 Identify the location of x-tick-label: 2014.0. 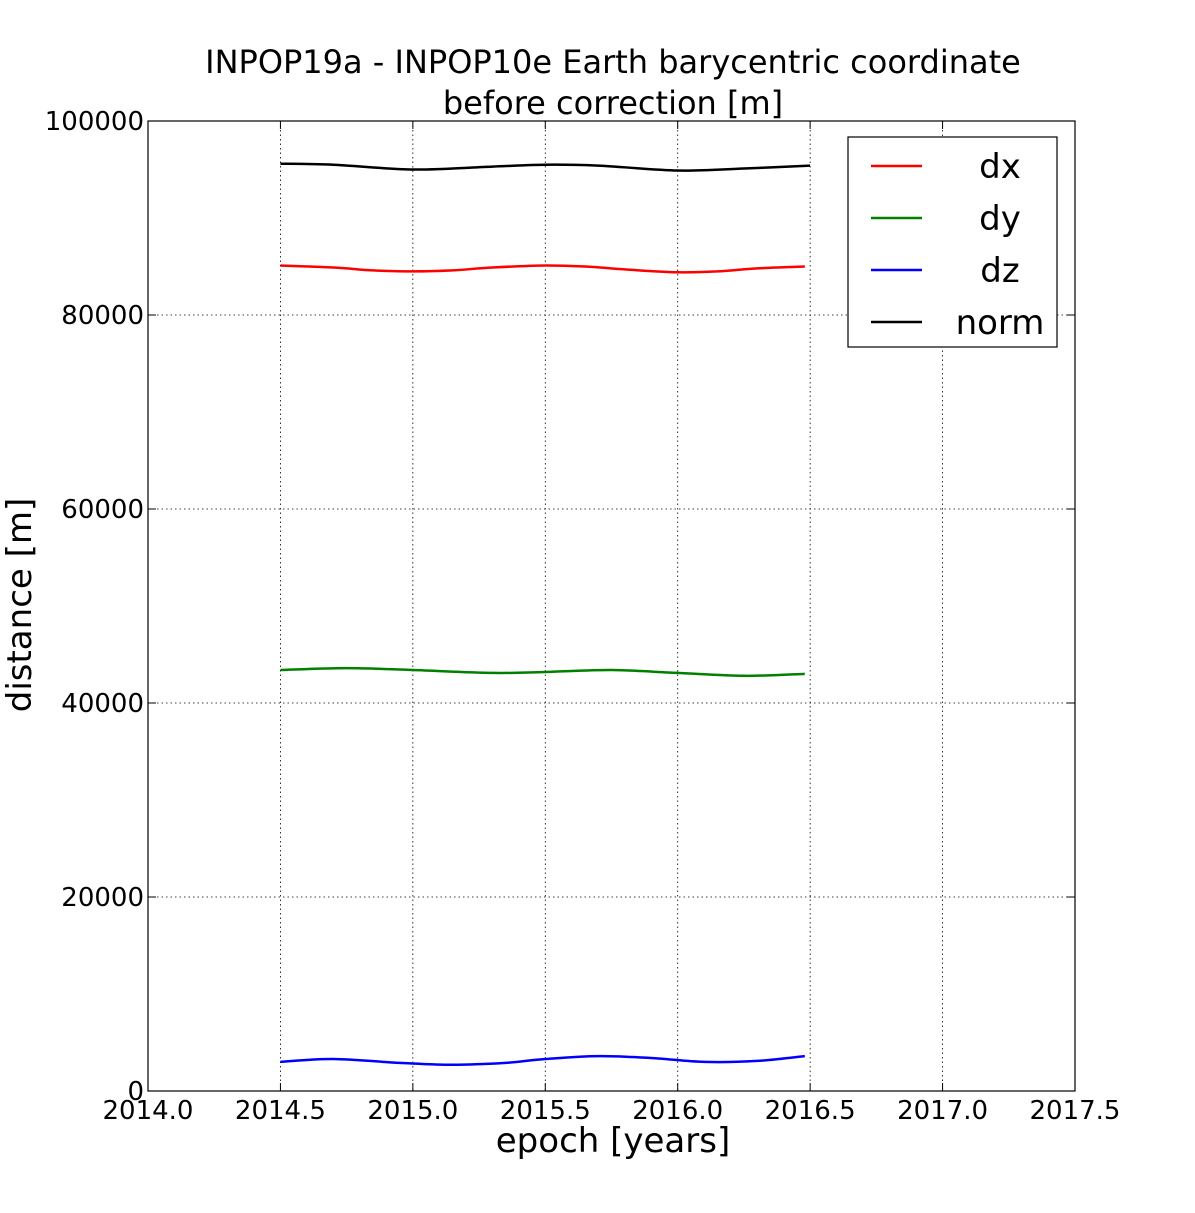
(148, 1111).